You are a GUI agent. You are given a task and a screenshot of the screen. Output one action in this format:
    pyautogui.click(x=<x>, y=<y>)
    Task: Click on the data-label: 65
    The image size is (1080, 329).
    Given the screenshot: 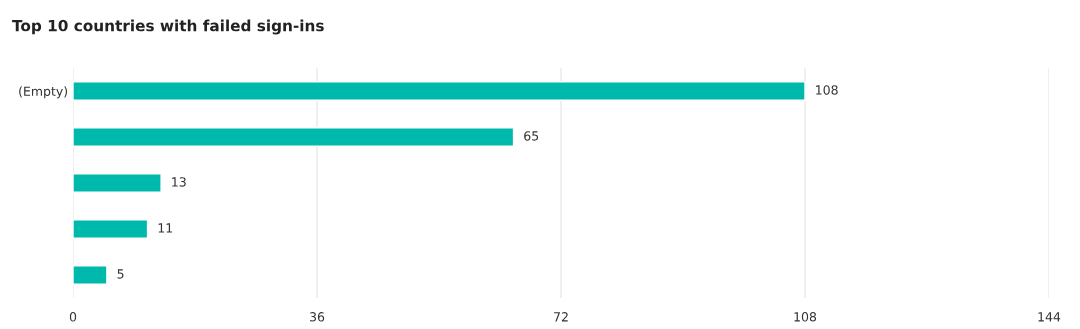 What is the action you would take?
    pyautogui.click(x=531, y=136)
    